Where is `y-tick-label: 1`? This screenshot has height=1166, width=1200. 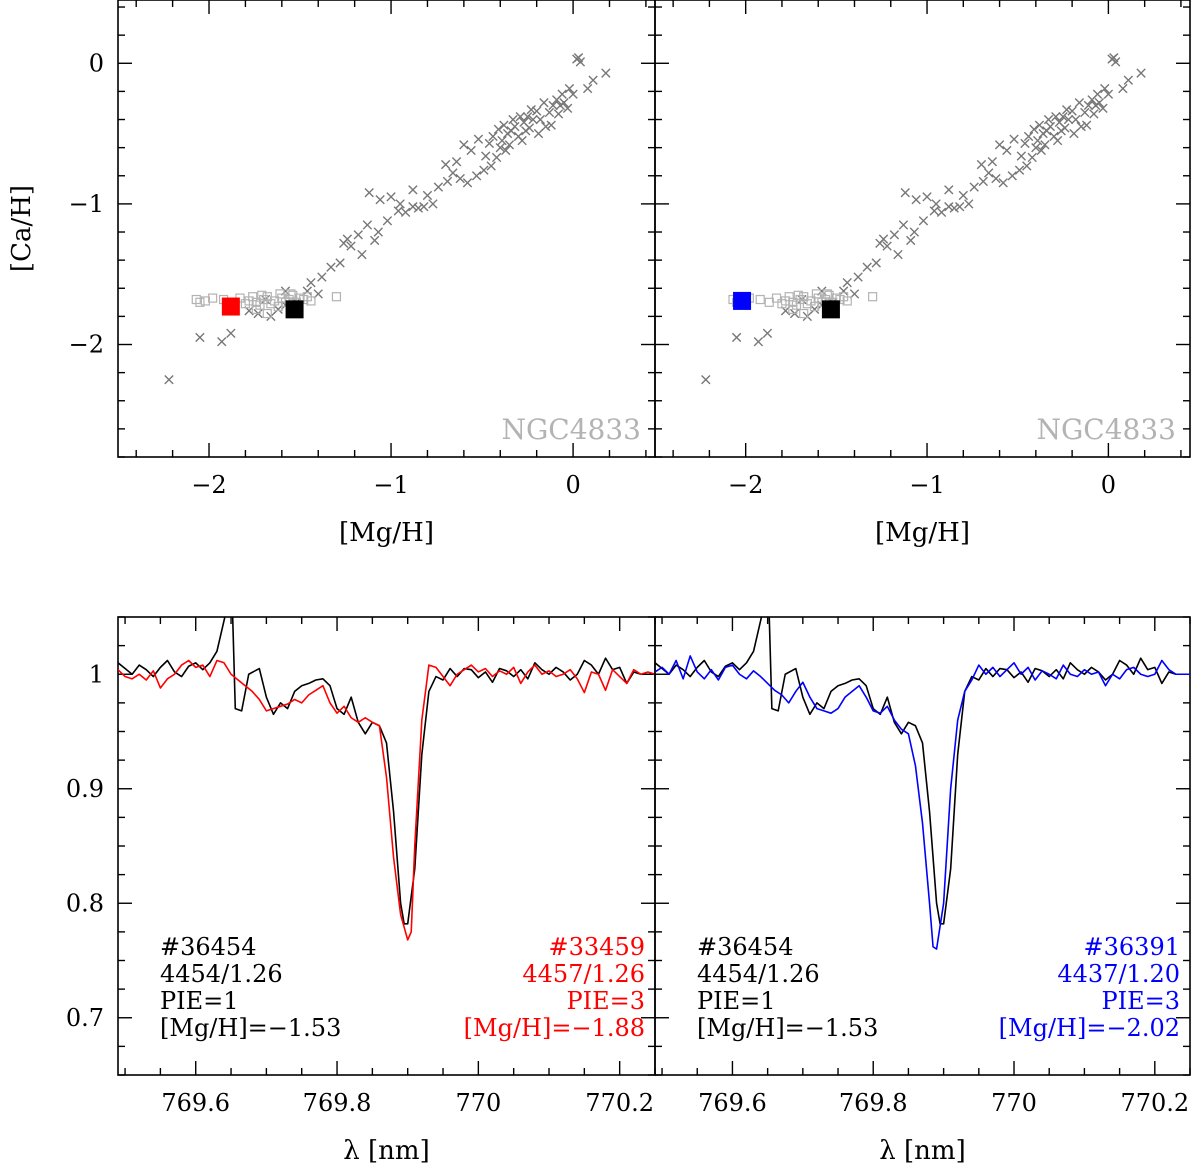
y-tick-label: 1 is located at coordinates (96, 674).